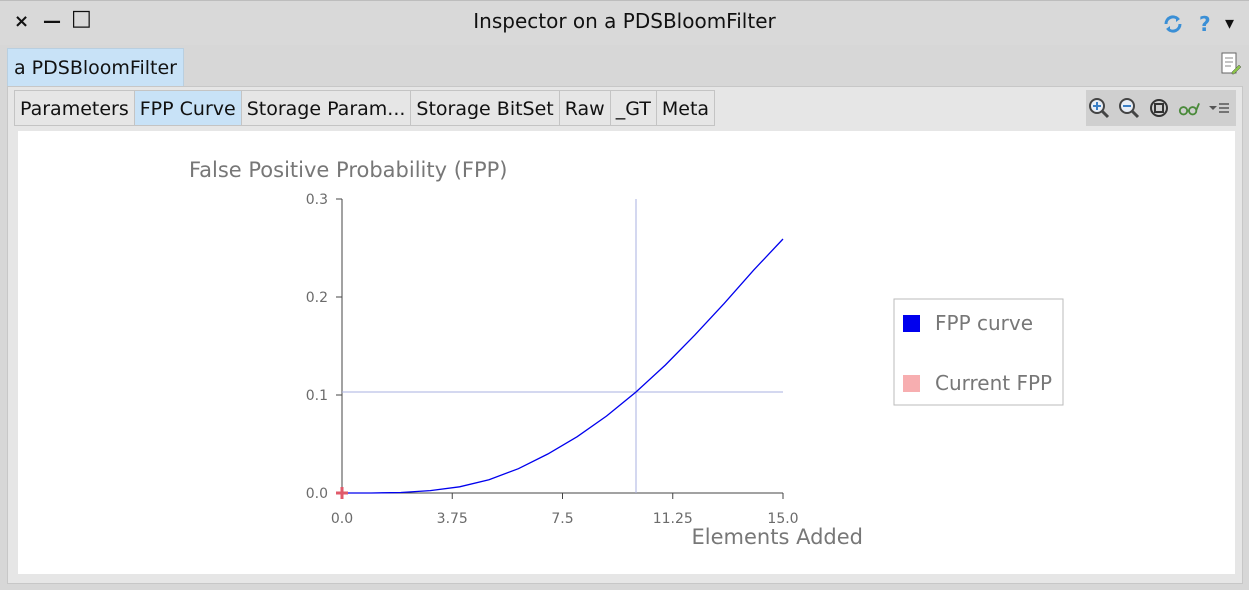 Image resolution: width=1249 pixels, height=590 pixels. I want to click on zoom-fit-icon, so click(1159, 108).